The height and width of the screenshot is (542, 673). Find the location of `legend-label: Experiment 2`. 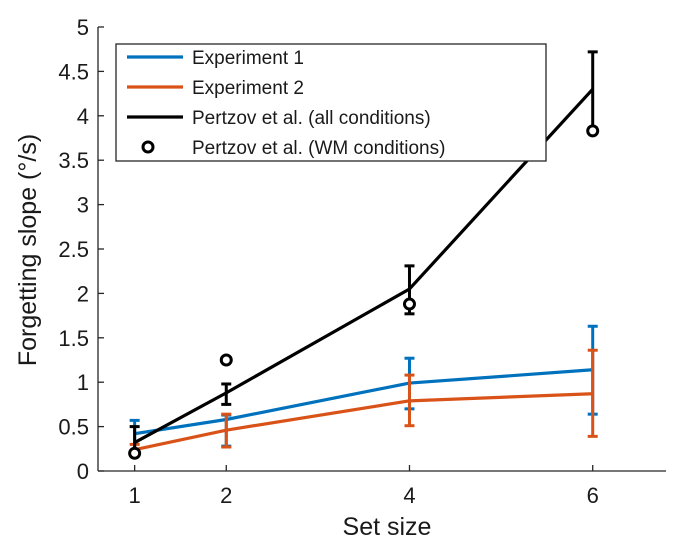

legend-label: Experiment 2 is located at coordinates (248, 88).